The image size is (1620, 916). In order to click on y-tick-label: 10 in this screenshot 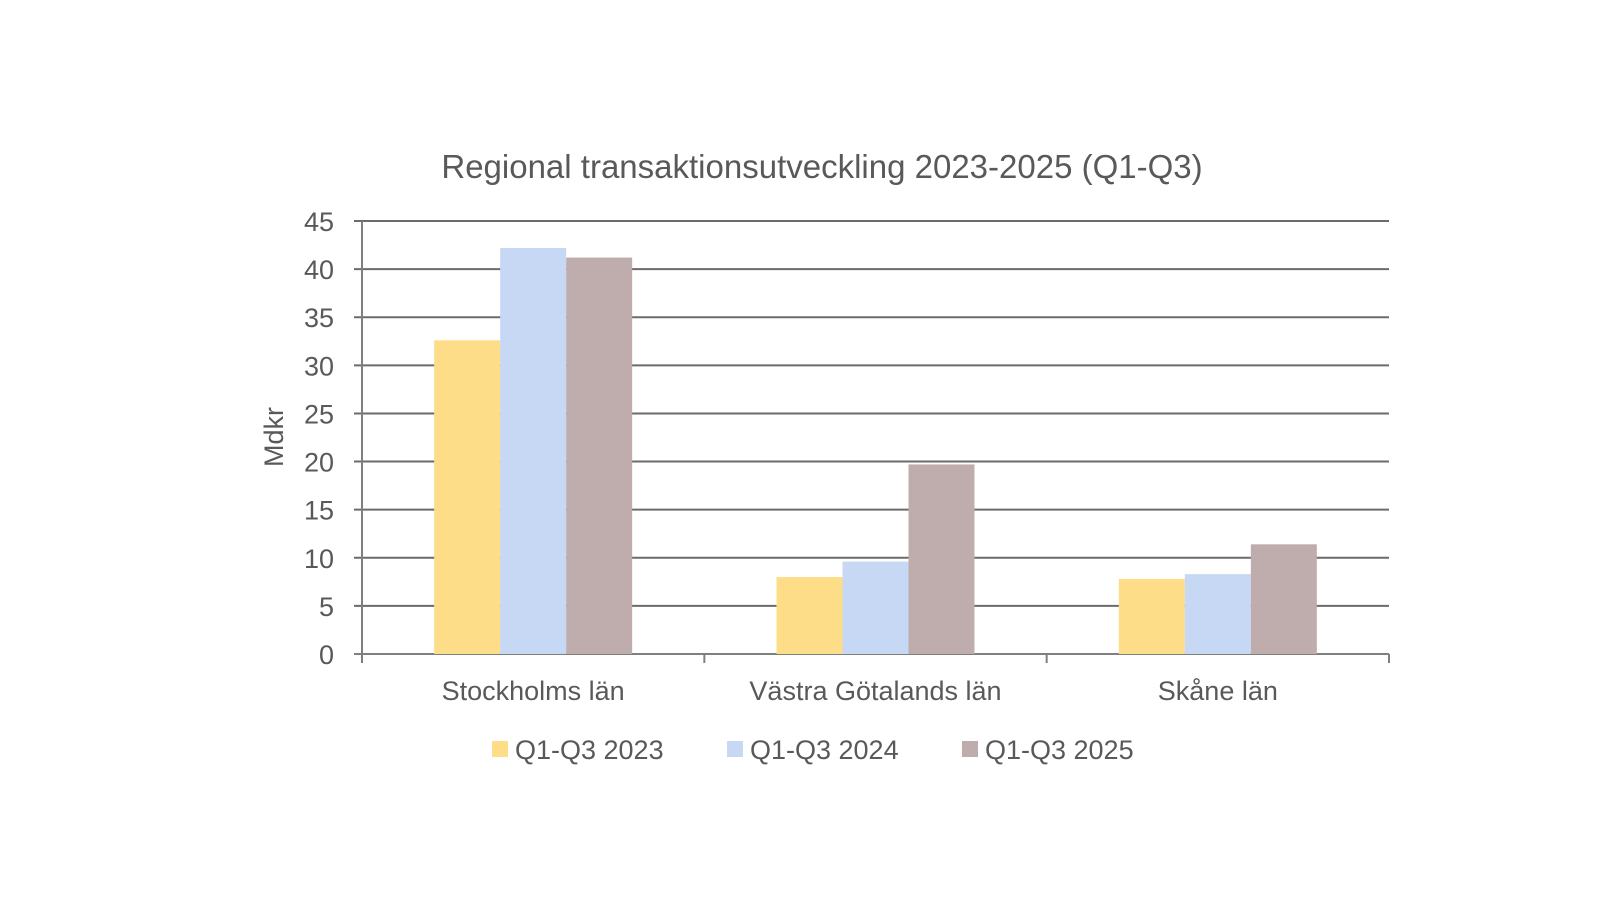, I will do `click(319, 559)`.